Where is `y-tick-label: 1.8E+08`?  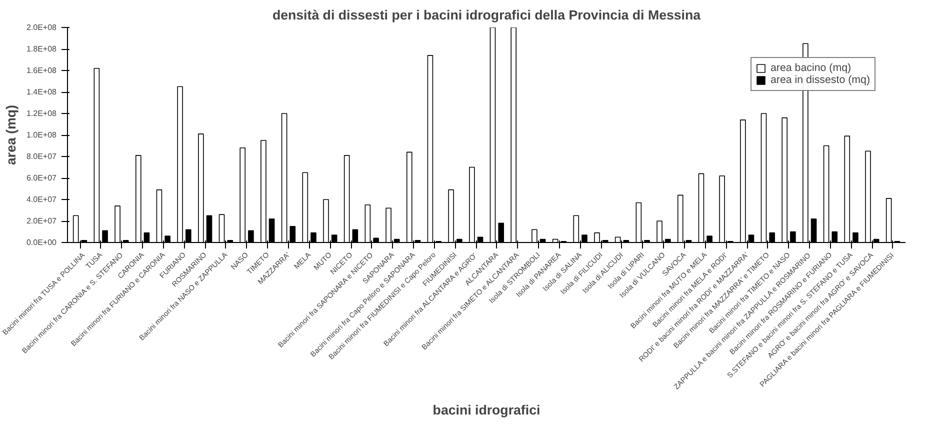 y-tick-label: 1.8E+08 is located at coordinates (42, 49).